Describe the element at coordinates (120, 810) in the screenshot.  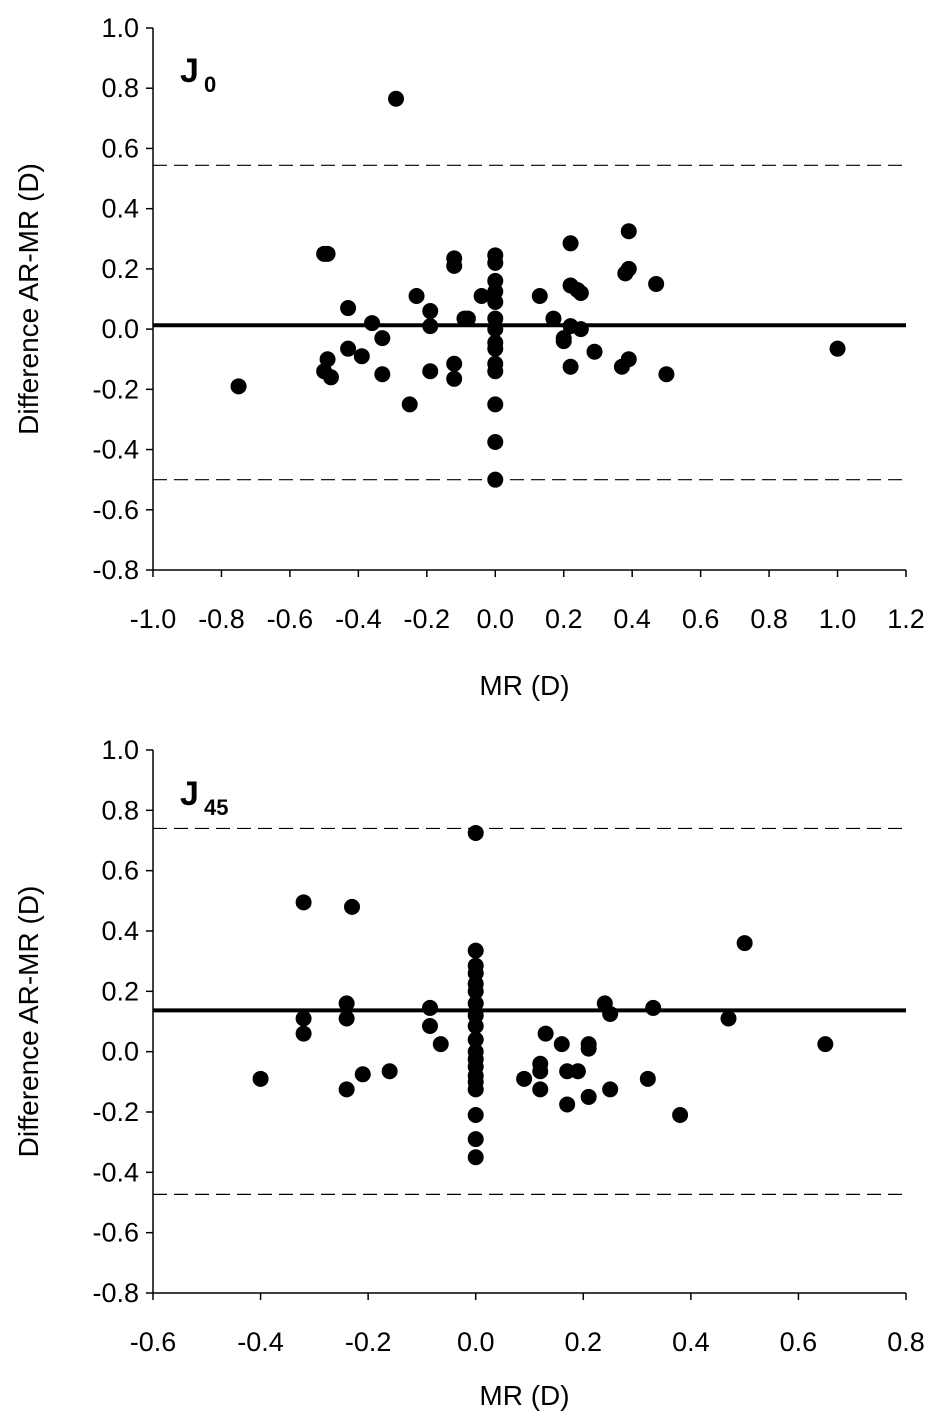
I see `y-tick-label: 0.8` at that location.